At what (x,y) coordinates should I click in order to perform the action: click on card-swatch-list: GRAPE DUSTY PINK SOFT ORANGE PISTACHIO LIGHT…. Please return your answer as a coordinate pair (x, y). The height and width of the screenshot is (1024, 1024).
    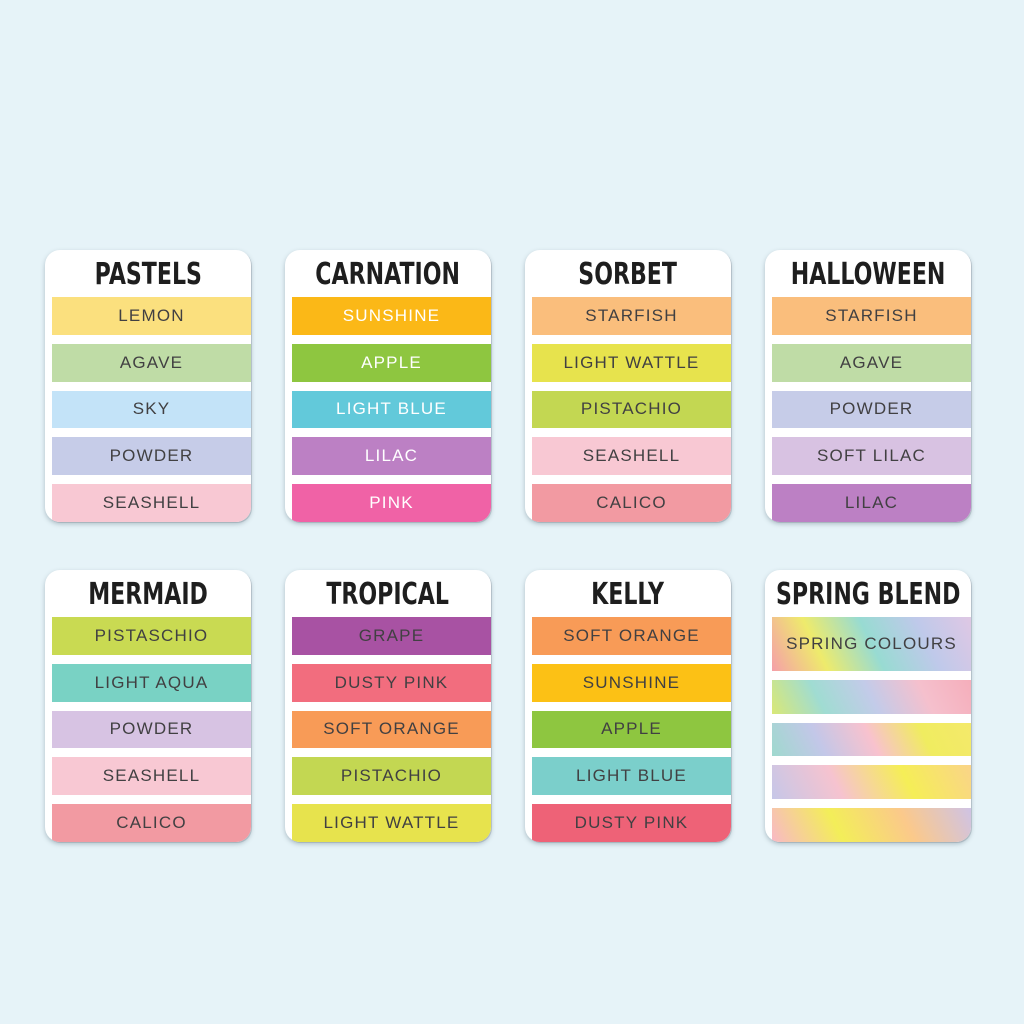
    Looking at the image, I should click on (388, 729).